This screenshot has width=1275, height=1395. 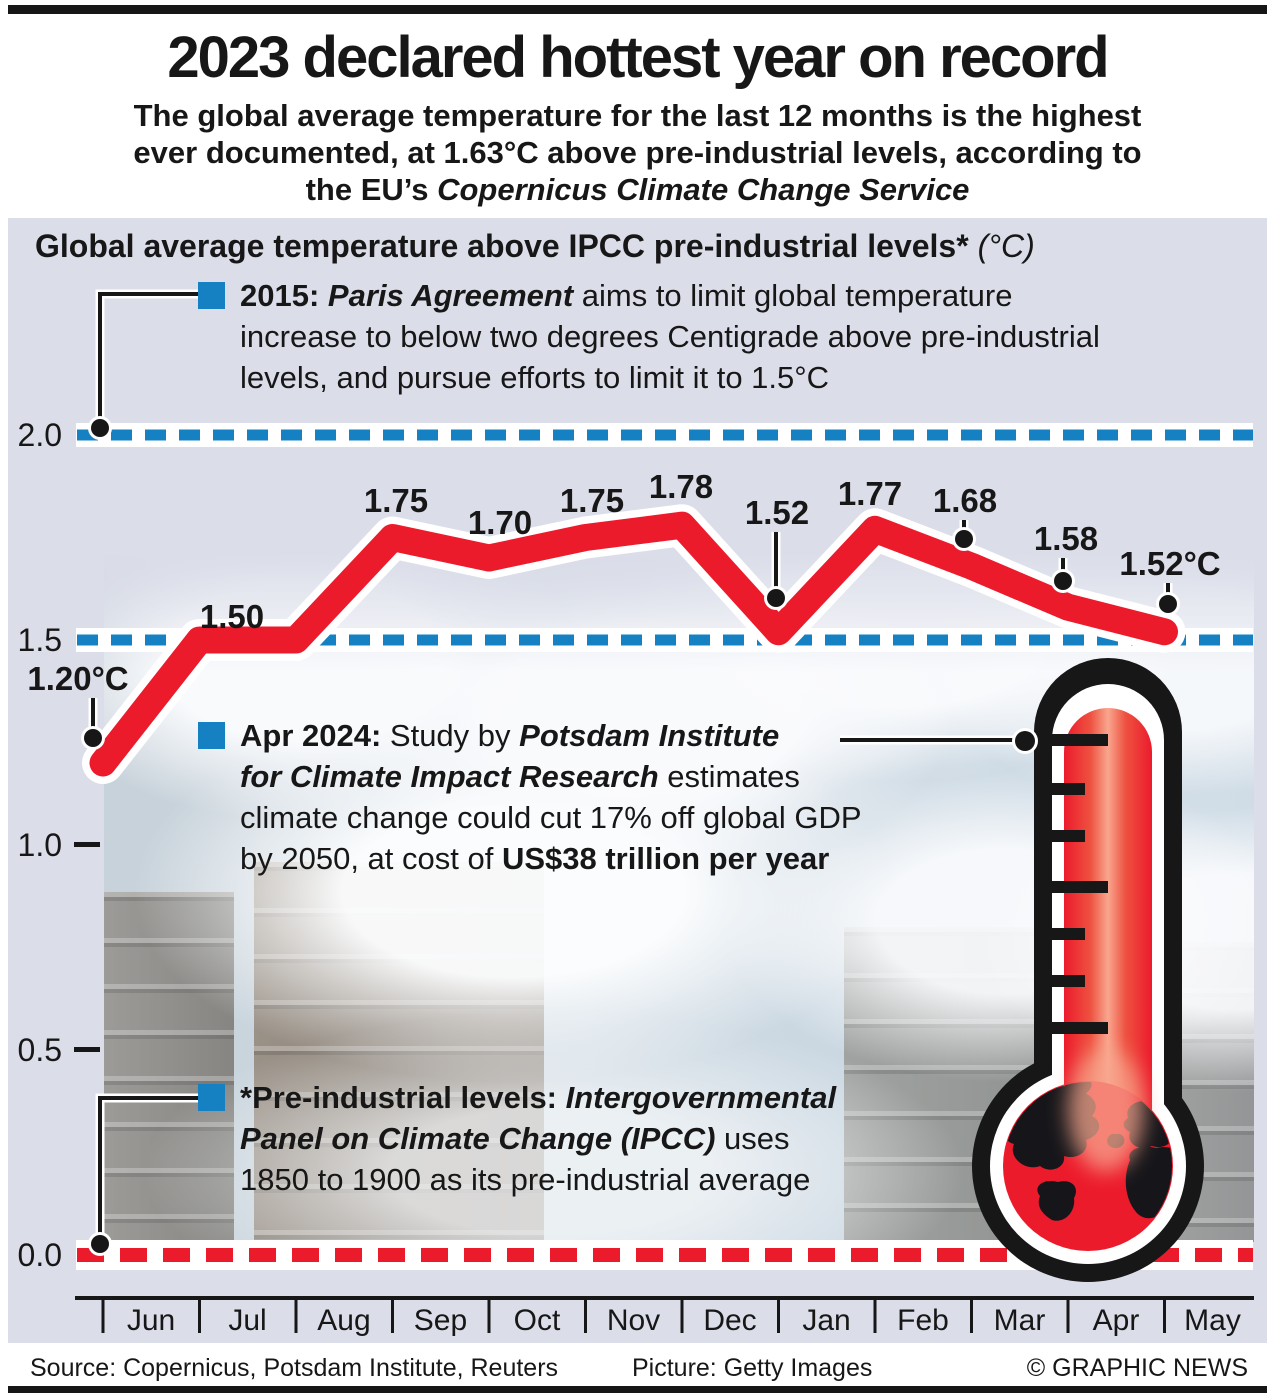 I want to click on svg-text: 1.68, so click(x=965, y=500).